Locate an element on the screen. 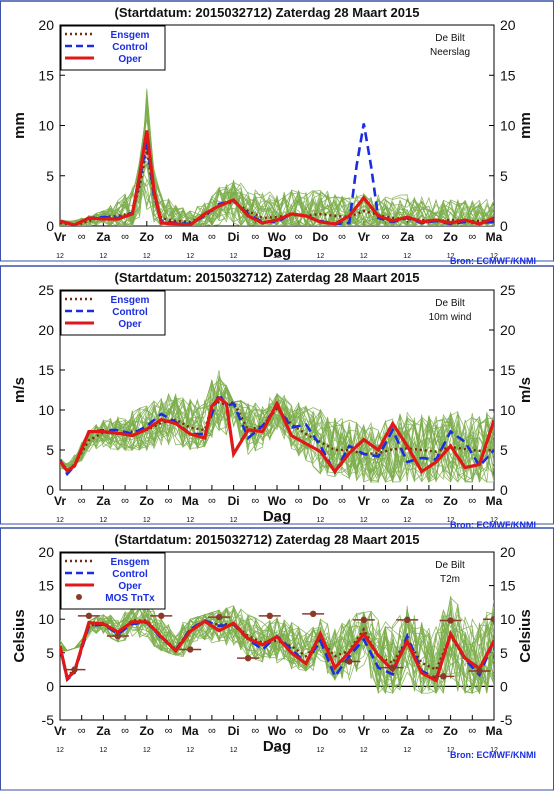  x-axis-label: Dag is located at coordinates (277, 252).